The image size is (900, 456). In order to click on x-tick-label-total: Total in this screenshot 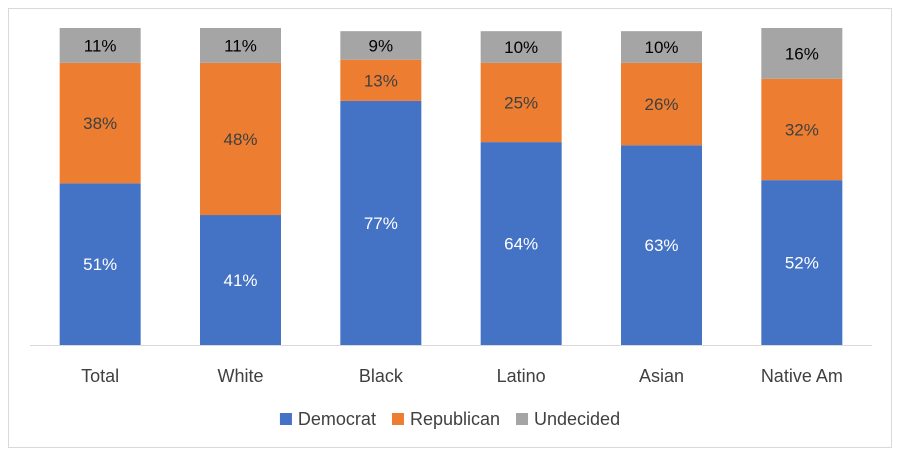, I will do `click(100, 376)`.